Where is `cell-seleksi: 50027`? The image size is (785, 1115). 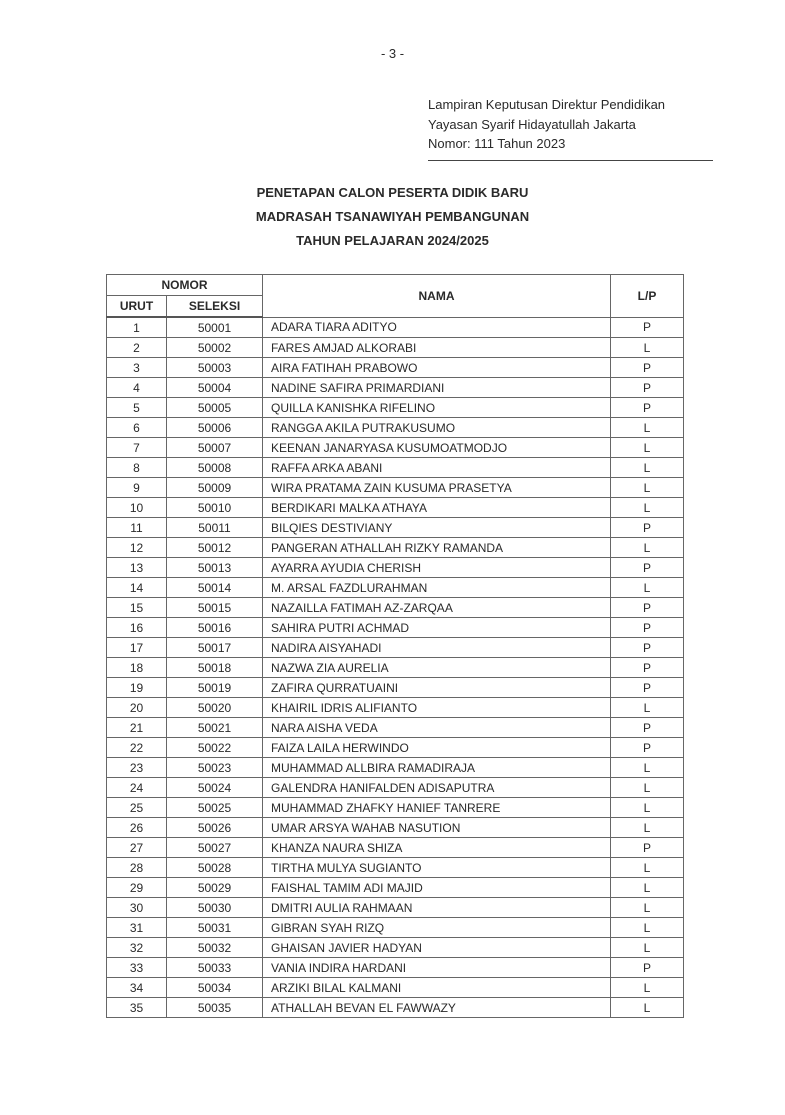
cell-seleksi: 50027 is located at coordinates (214, 847).